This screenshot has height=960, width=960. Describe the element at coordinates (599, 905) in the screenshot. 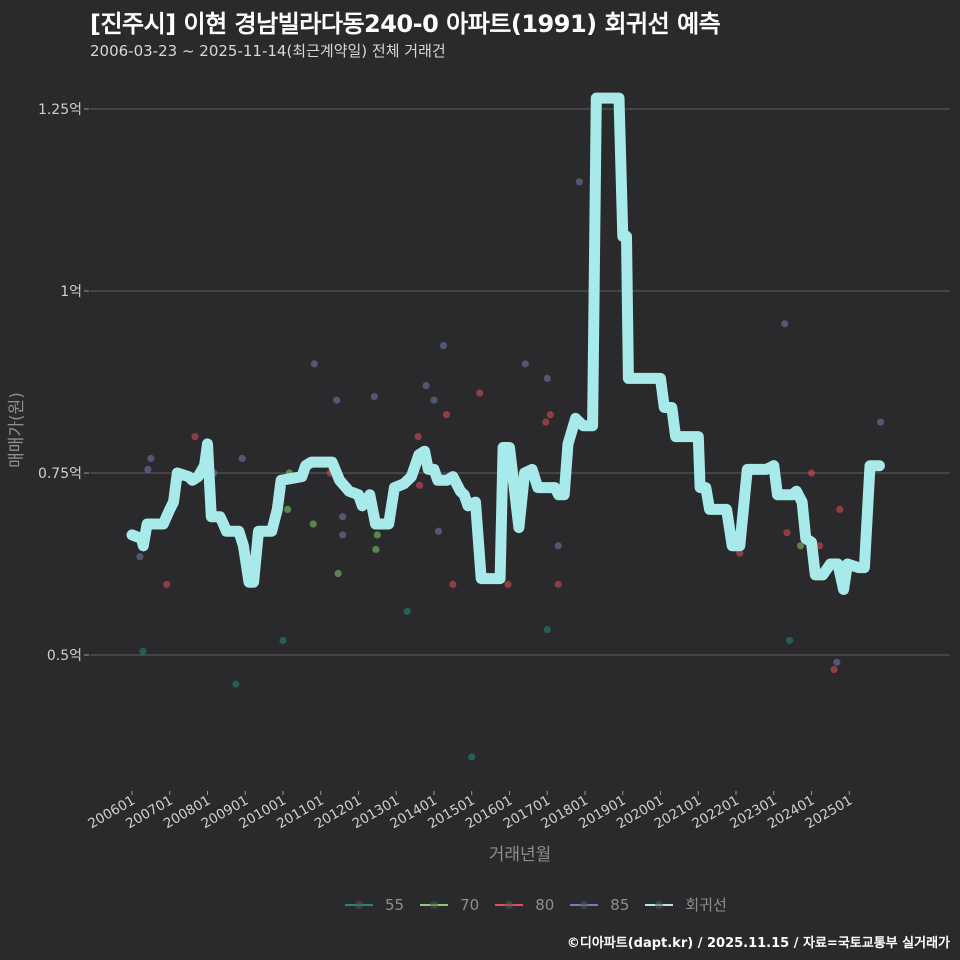

I see `legend-item-4: 85` at that location.